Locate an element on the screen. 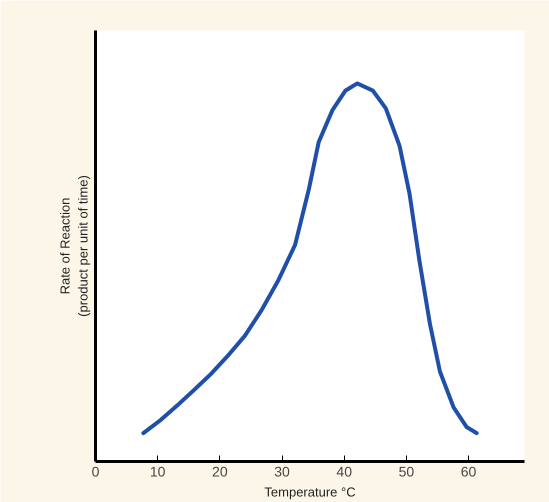 This screenshot has height=502, width=549. x-tick-label: 20 is located at coordinates (220, 472).